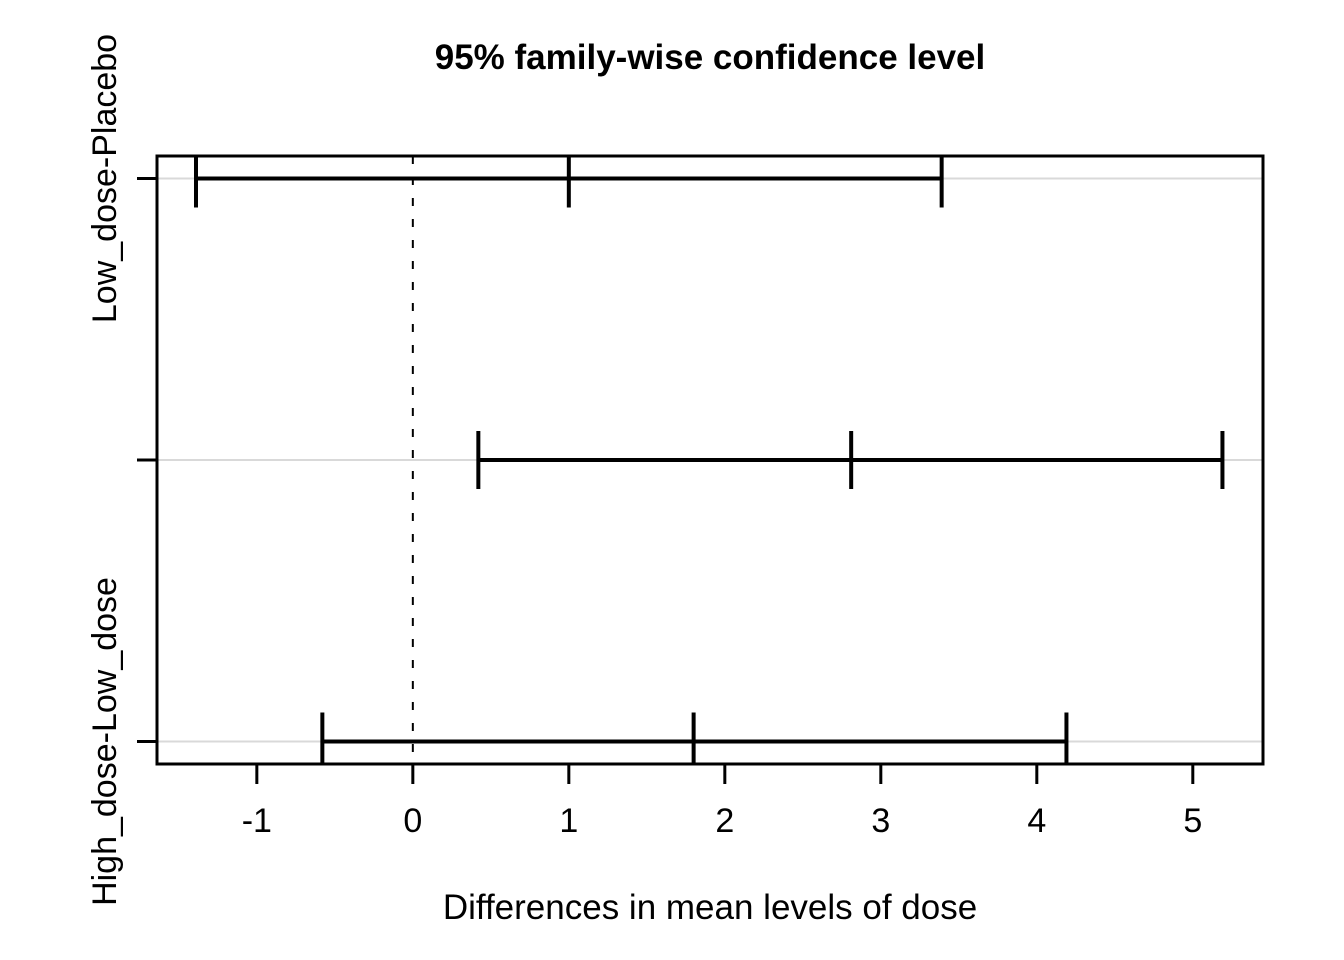 The height and width of the screenshot is (960, 1344). What do you see at coordinates (710, 57) in the screenshot?
I see `plot-title: 95% family-wise confidence level` at bounding box center [710, 57].